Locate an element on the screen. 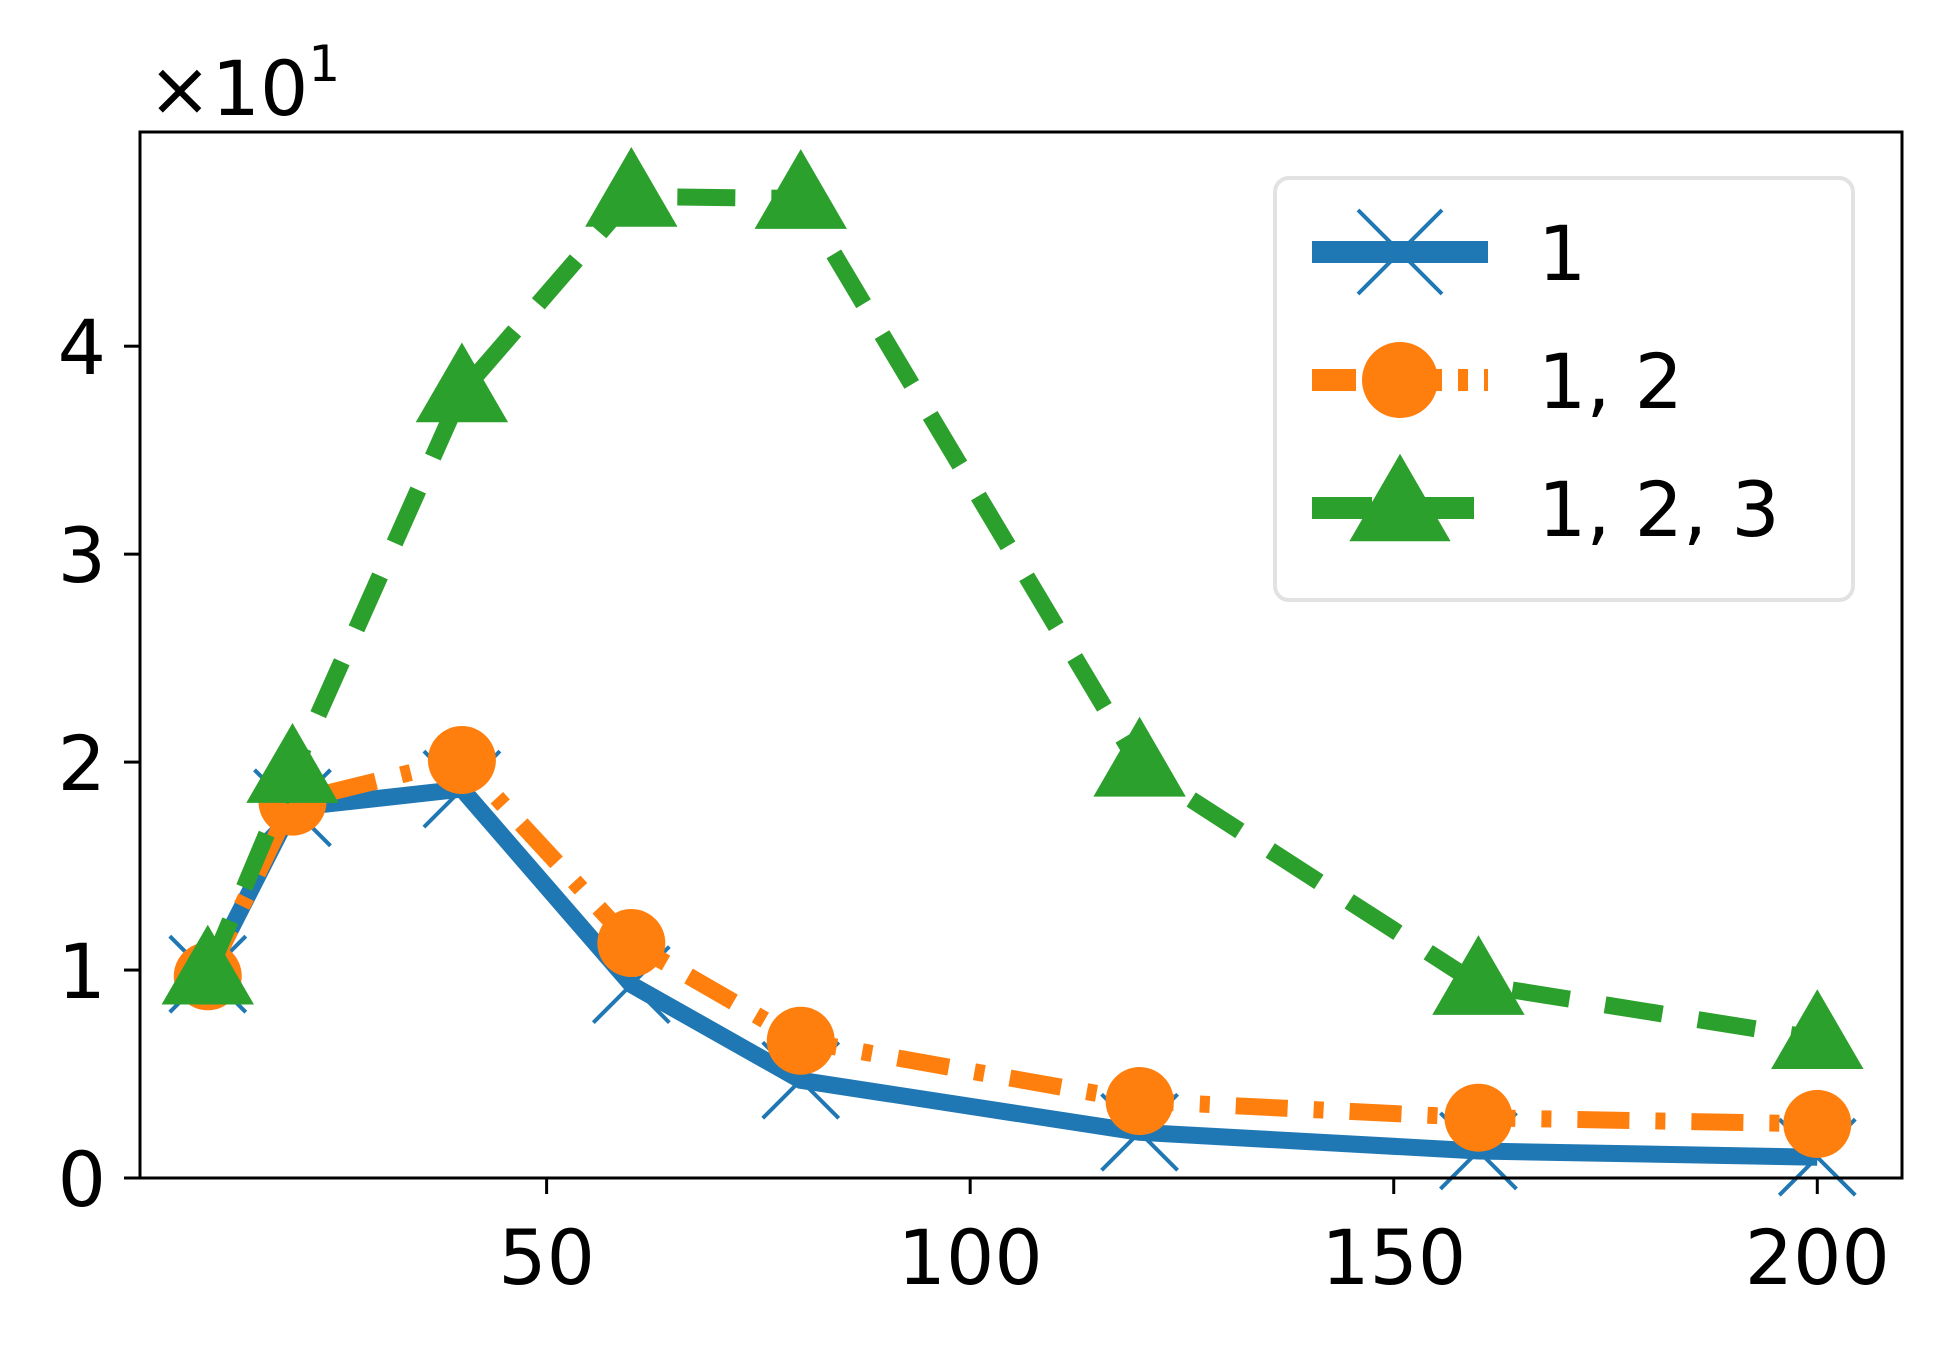 This screenshot has width=1944, height=1348. x-tick-label-200: 200 is located at coordinates (1817, 1257).